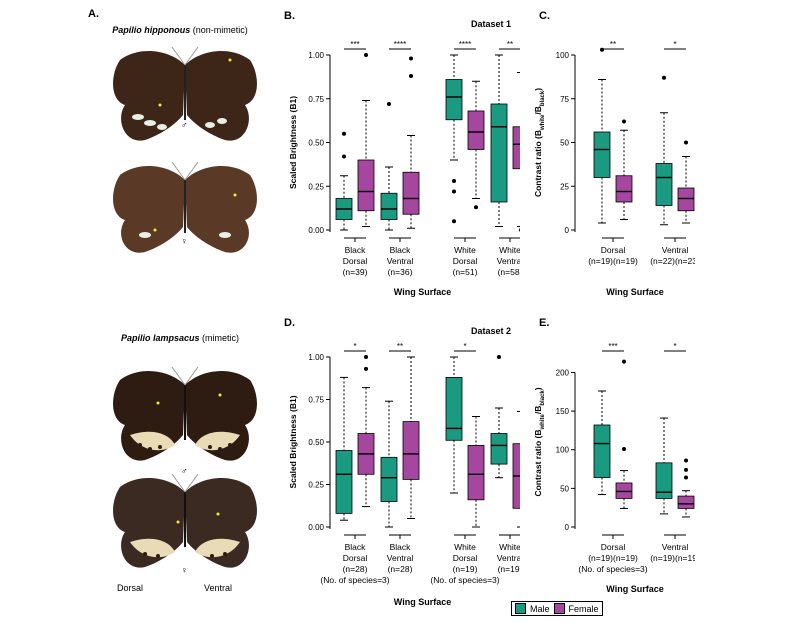 This screenshot has width=800, height=623. Describe the element at coordinates (583, 608) in the screenshot. I see `legend-label-female: Female` at that location.